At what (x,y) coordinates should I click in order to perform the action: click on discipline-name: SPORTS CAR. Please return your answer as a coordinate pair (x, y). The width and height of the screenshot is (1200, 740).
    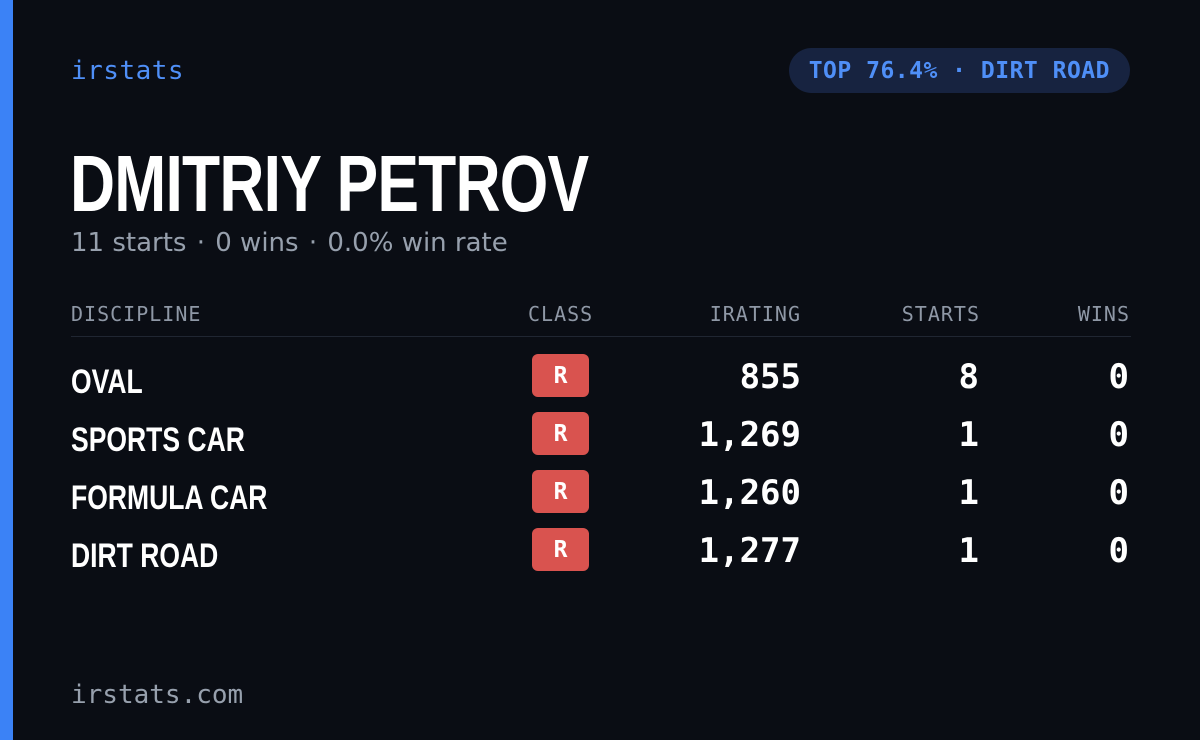
    Looking at the image, I should click on (158, 440).